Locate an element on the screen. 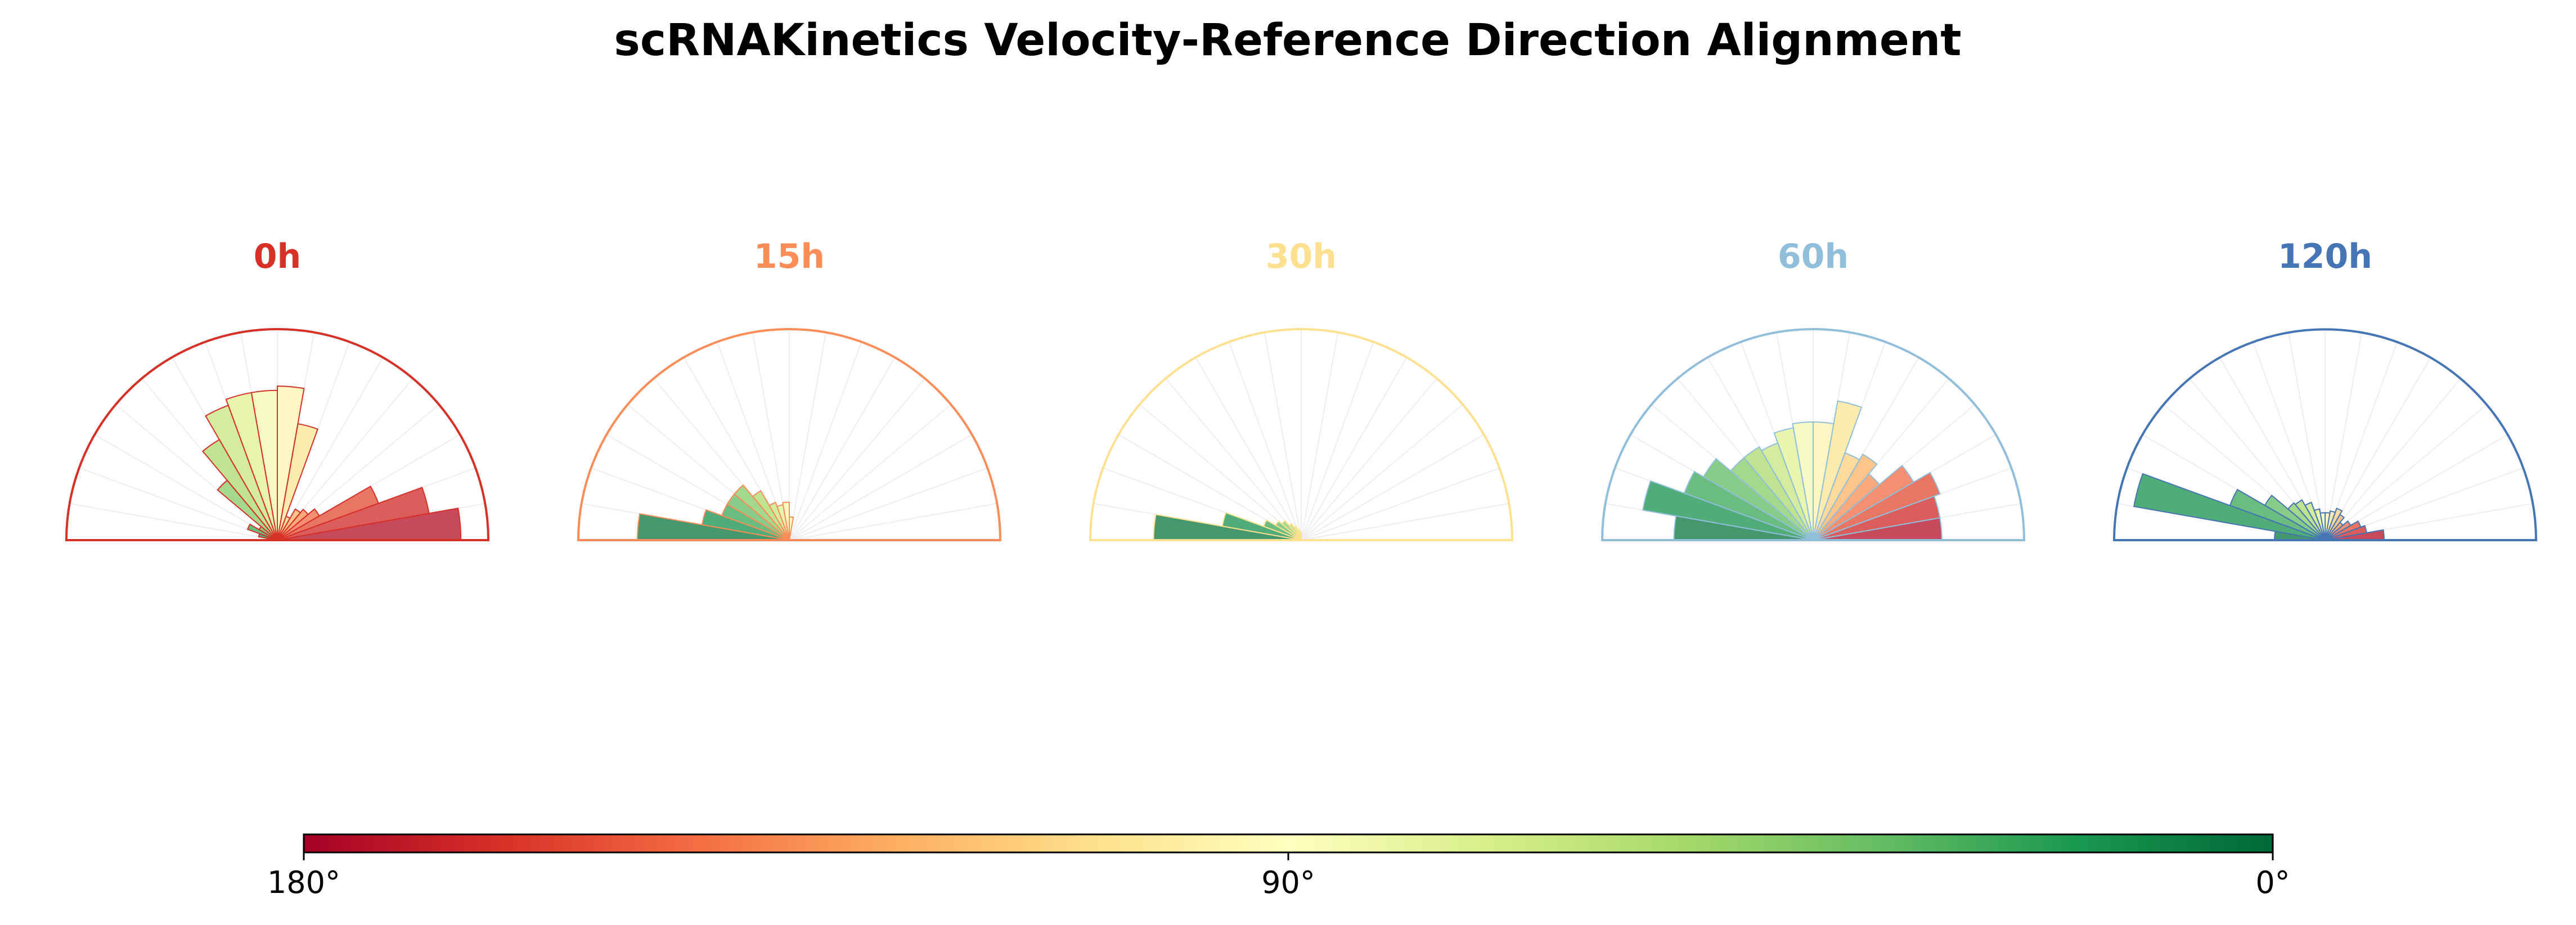 The image size is (2576, 925). wedge-60h-35deg is located at coordinates (1863, 502).